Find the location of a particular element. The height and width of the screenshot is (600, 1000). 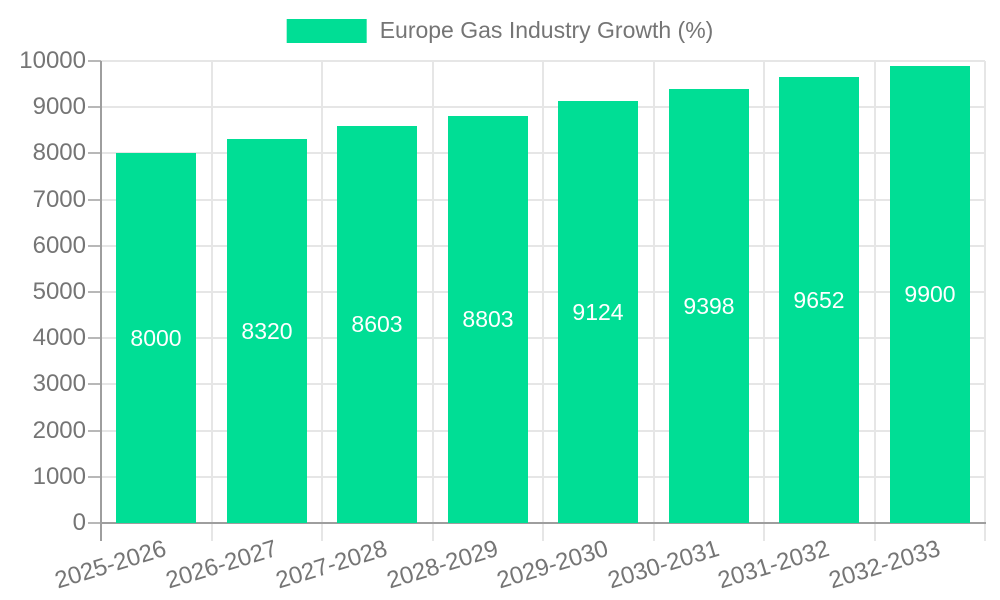

y-axis-label: 7000 is located at coordinates (59, 199).